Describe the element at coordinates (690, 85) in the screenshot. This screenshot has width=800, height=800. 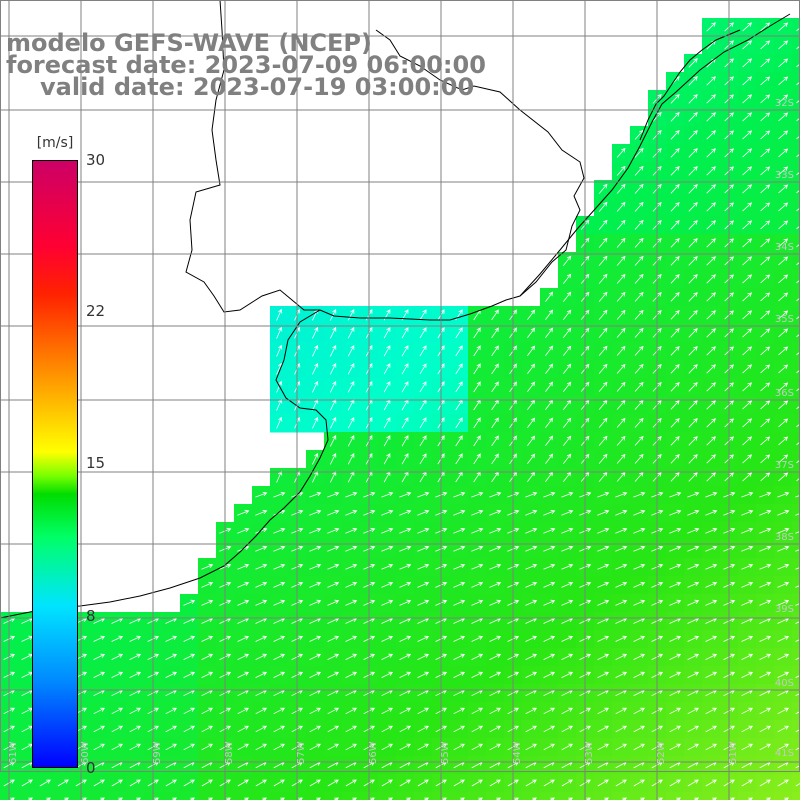
I see `coastline-lagoon` at that location.